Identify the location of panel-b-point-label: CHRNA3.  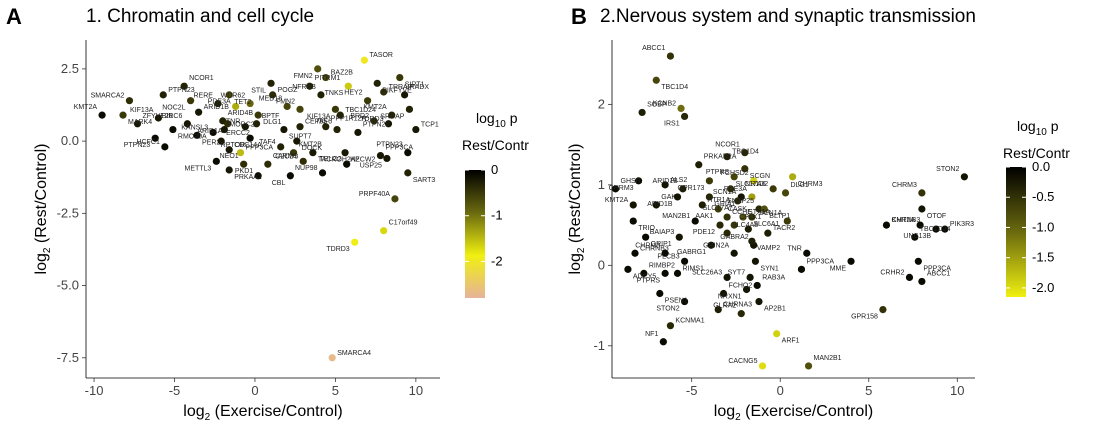
(737, 305).